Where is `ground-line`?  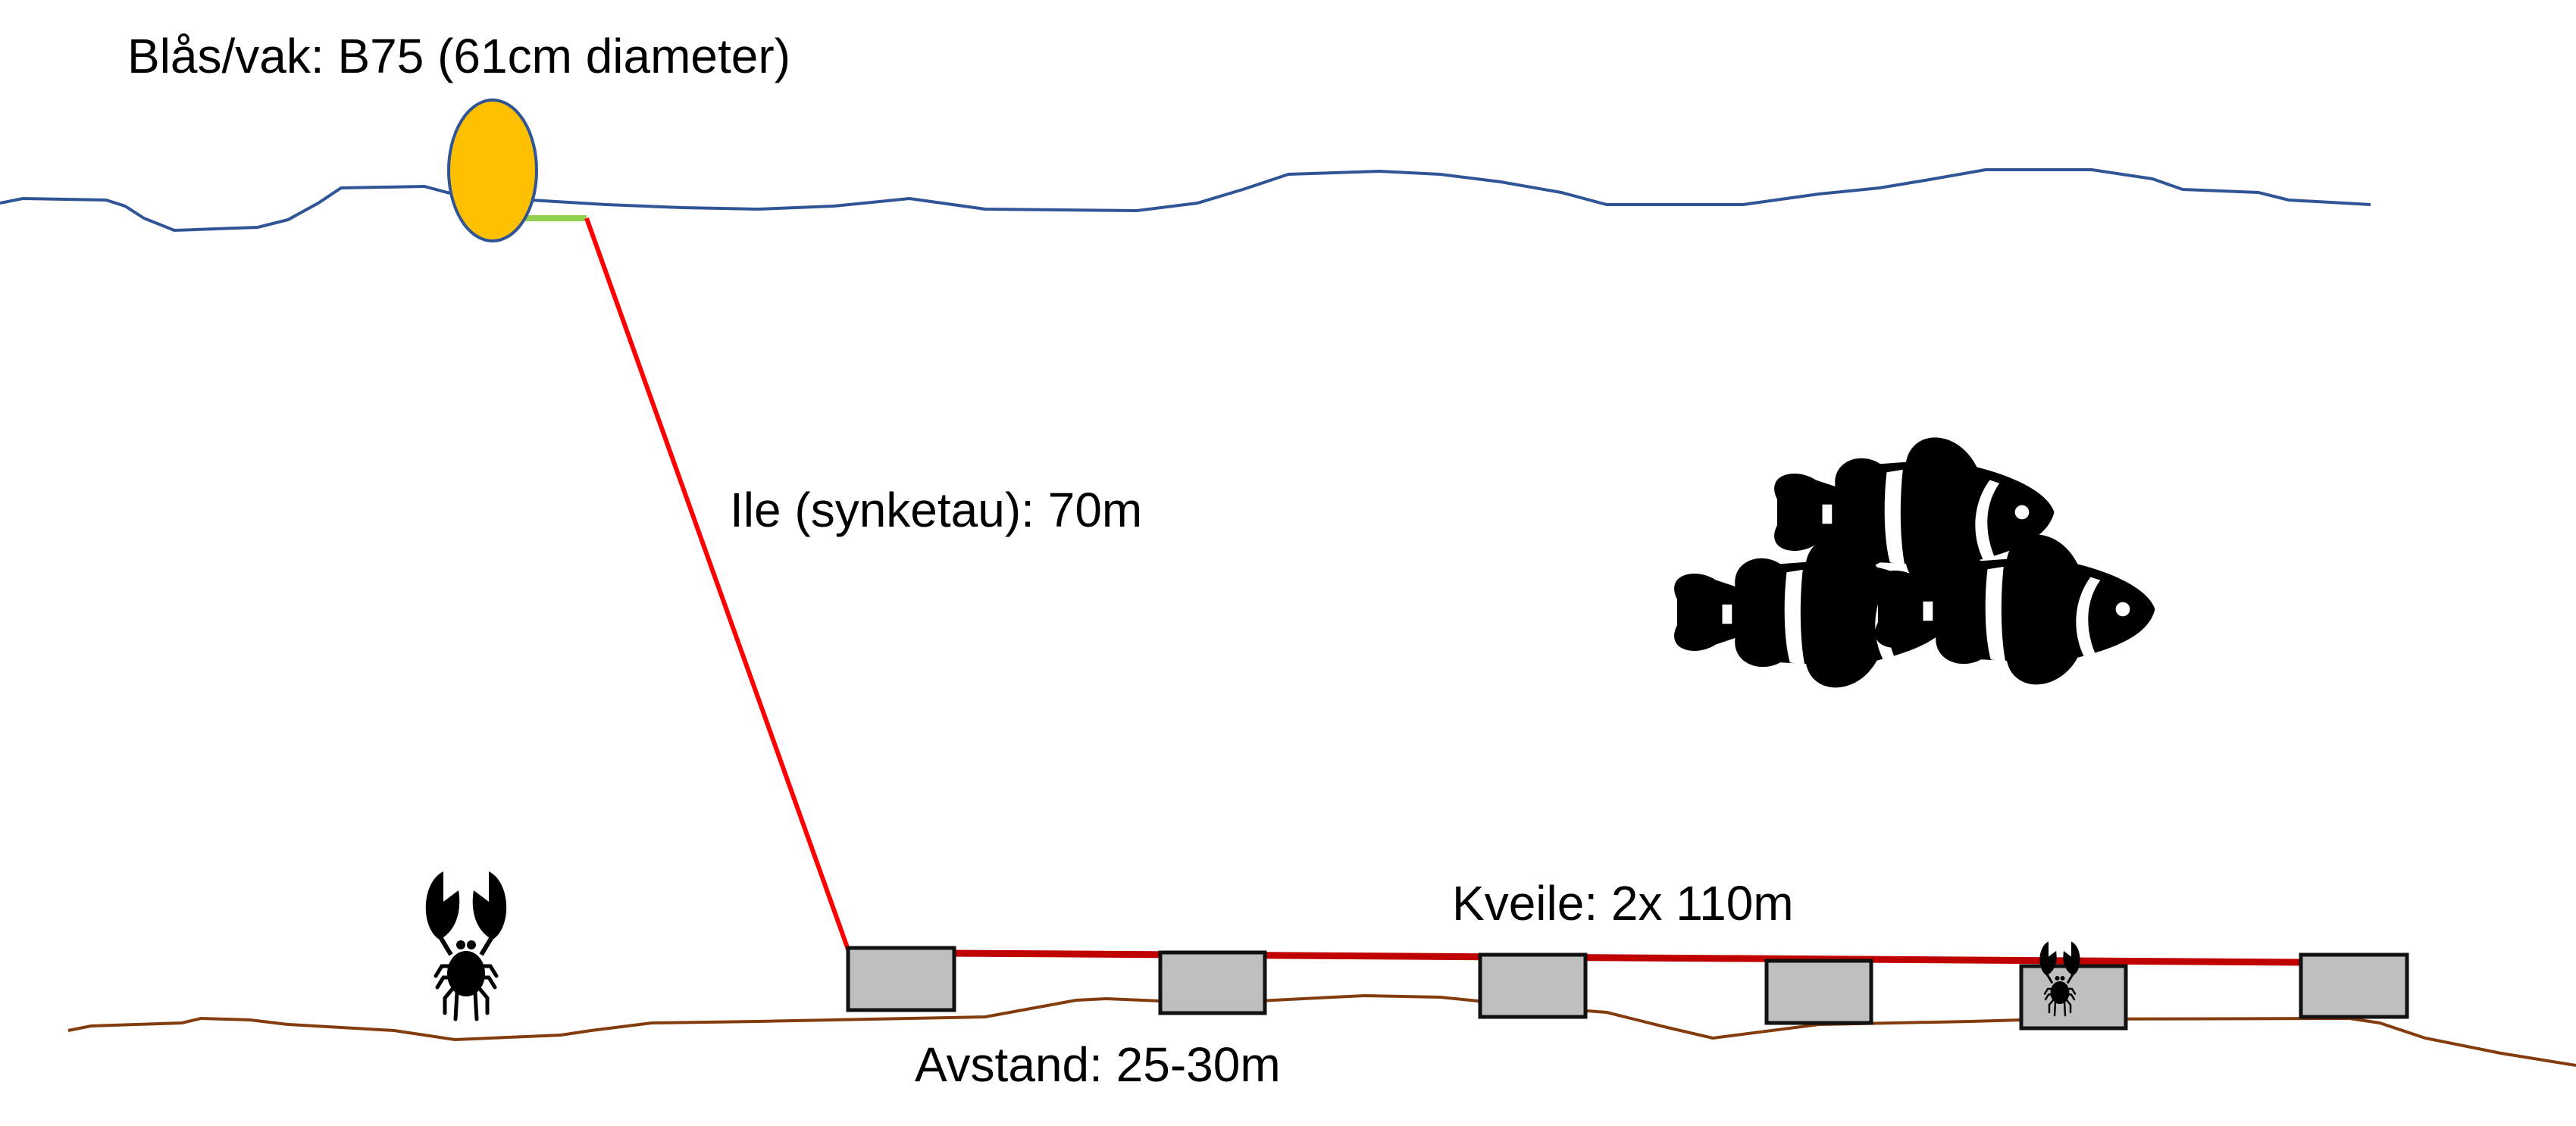 ground-line is located at coordinates (1628, 958).